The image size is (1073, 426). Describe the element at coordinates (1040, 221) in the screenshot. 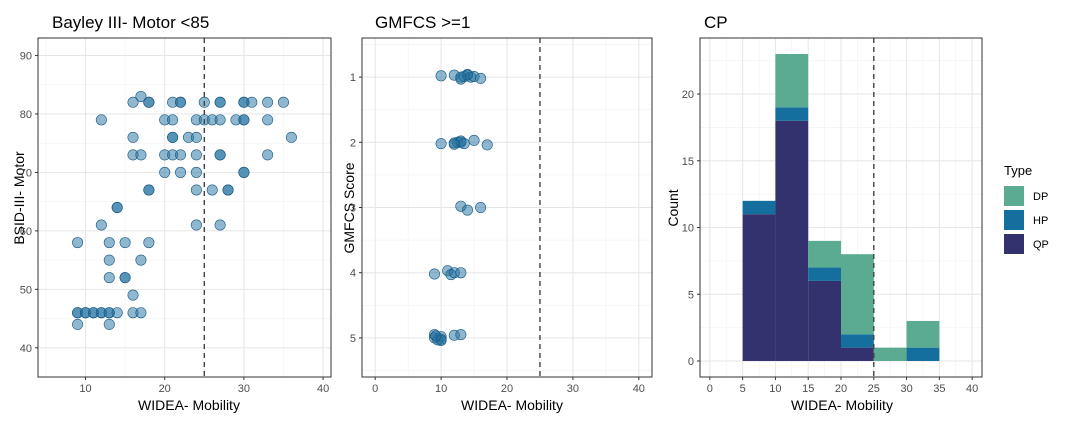

I see `legend-label-hp: HP` at that location.